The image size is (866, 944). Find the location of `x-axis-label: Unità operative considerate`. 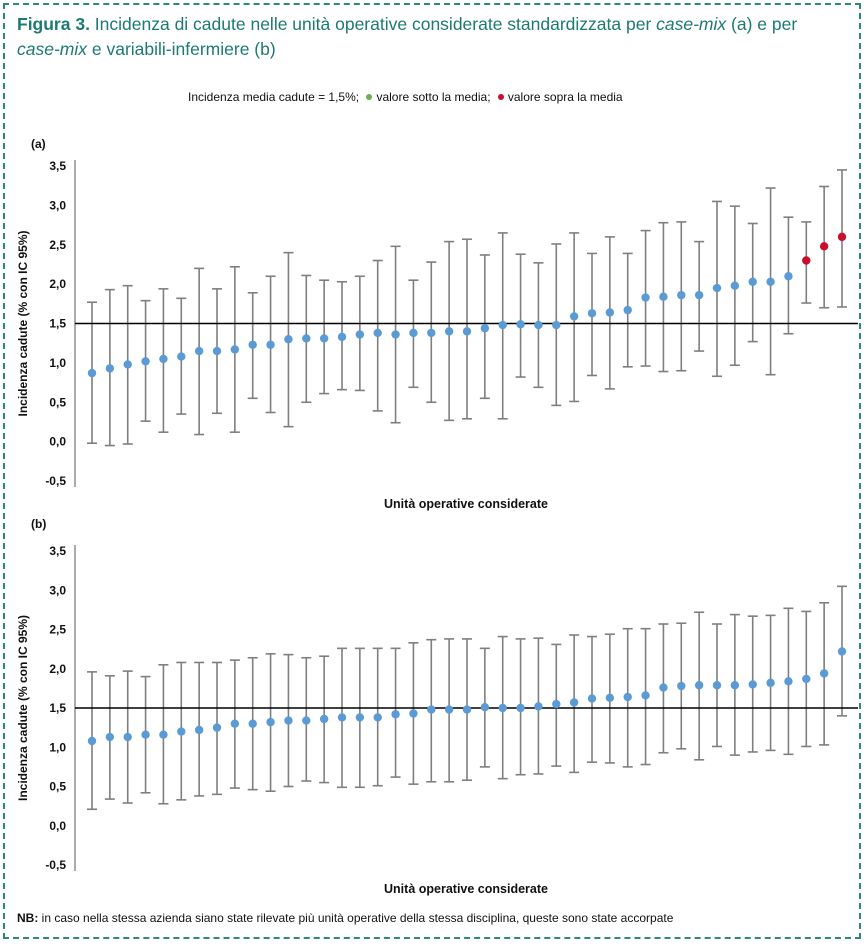

x-axis-label: Unità operative considerate is located at coordinates (466, 889).